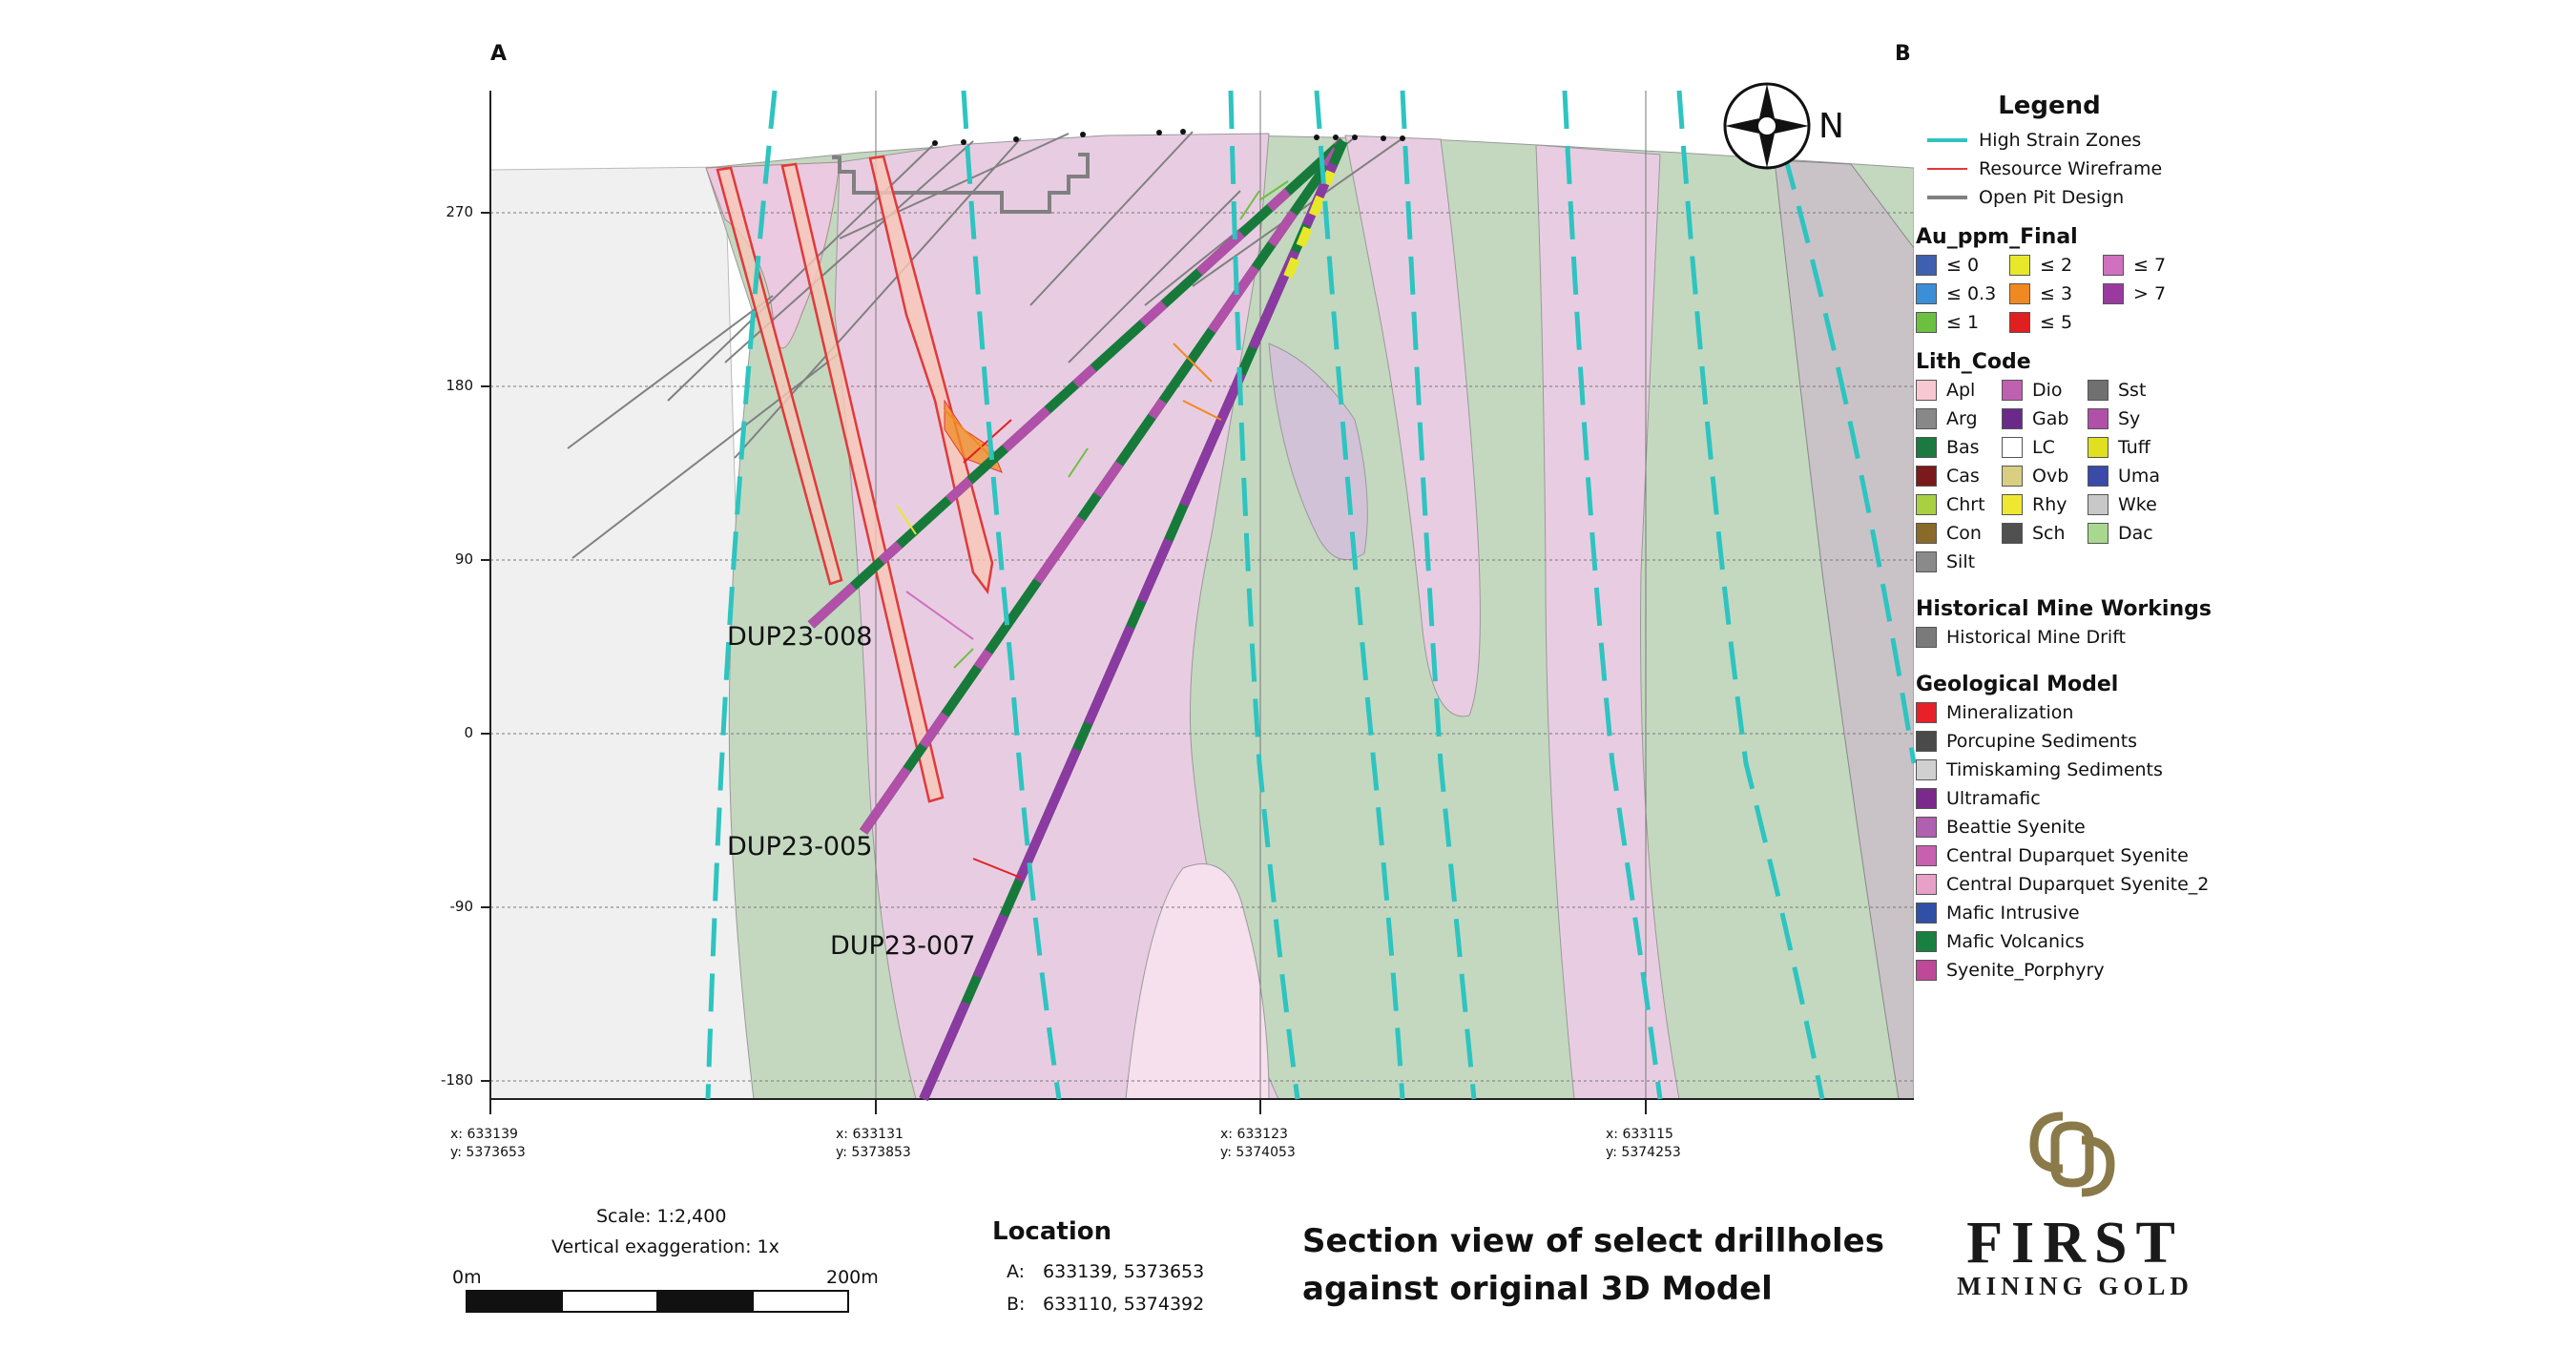 Image resolution: width=2576 pixels, height=1349 pixels. What do you see at coordinates (2134, 447) in the screenshot?
I see `lith-legend-label: Tuff` at bounding box center [2134, 447].